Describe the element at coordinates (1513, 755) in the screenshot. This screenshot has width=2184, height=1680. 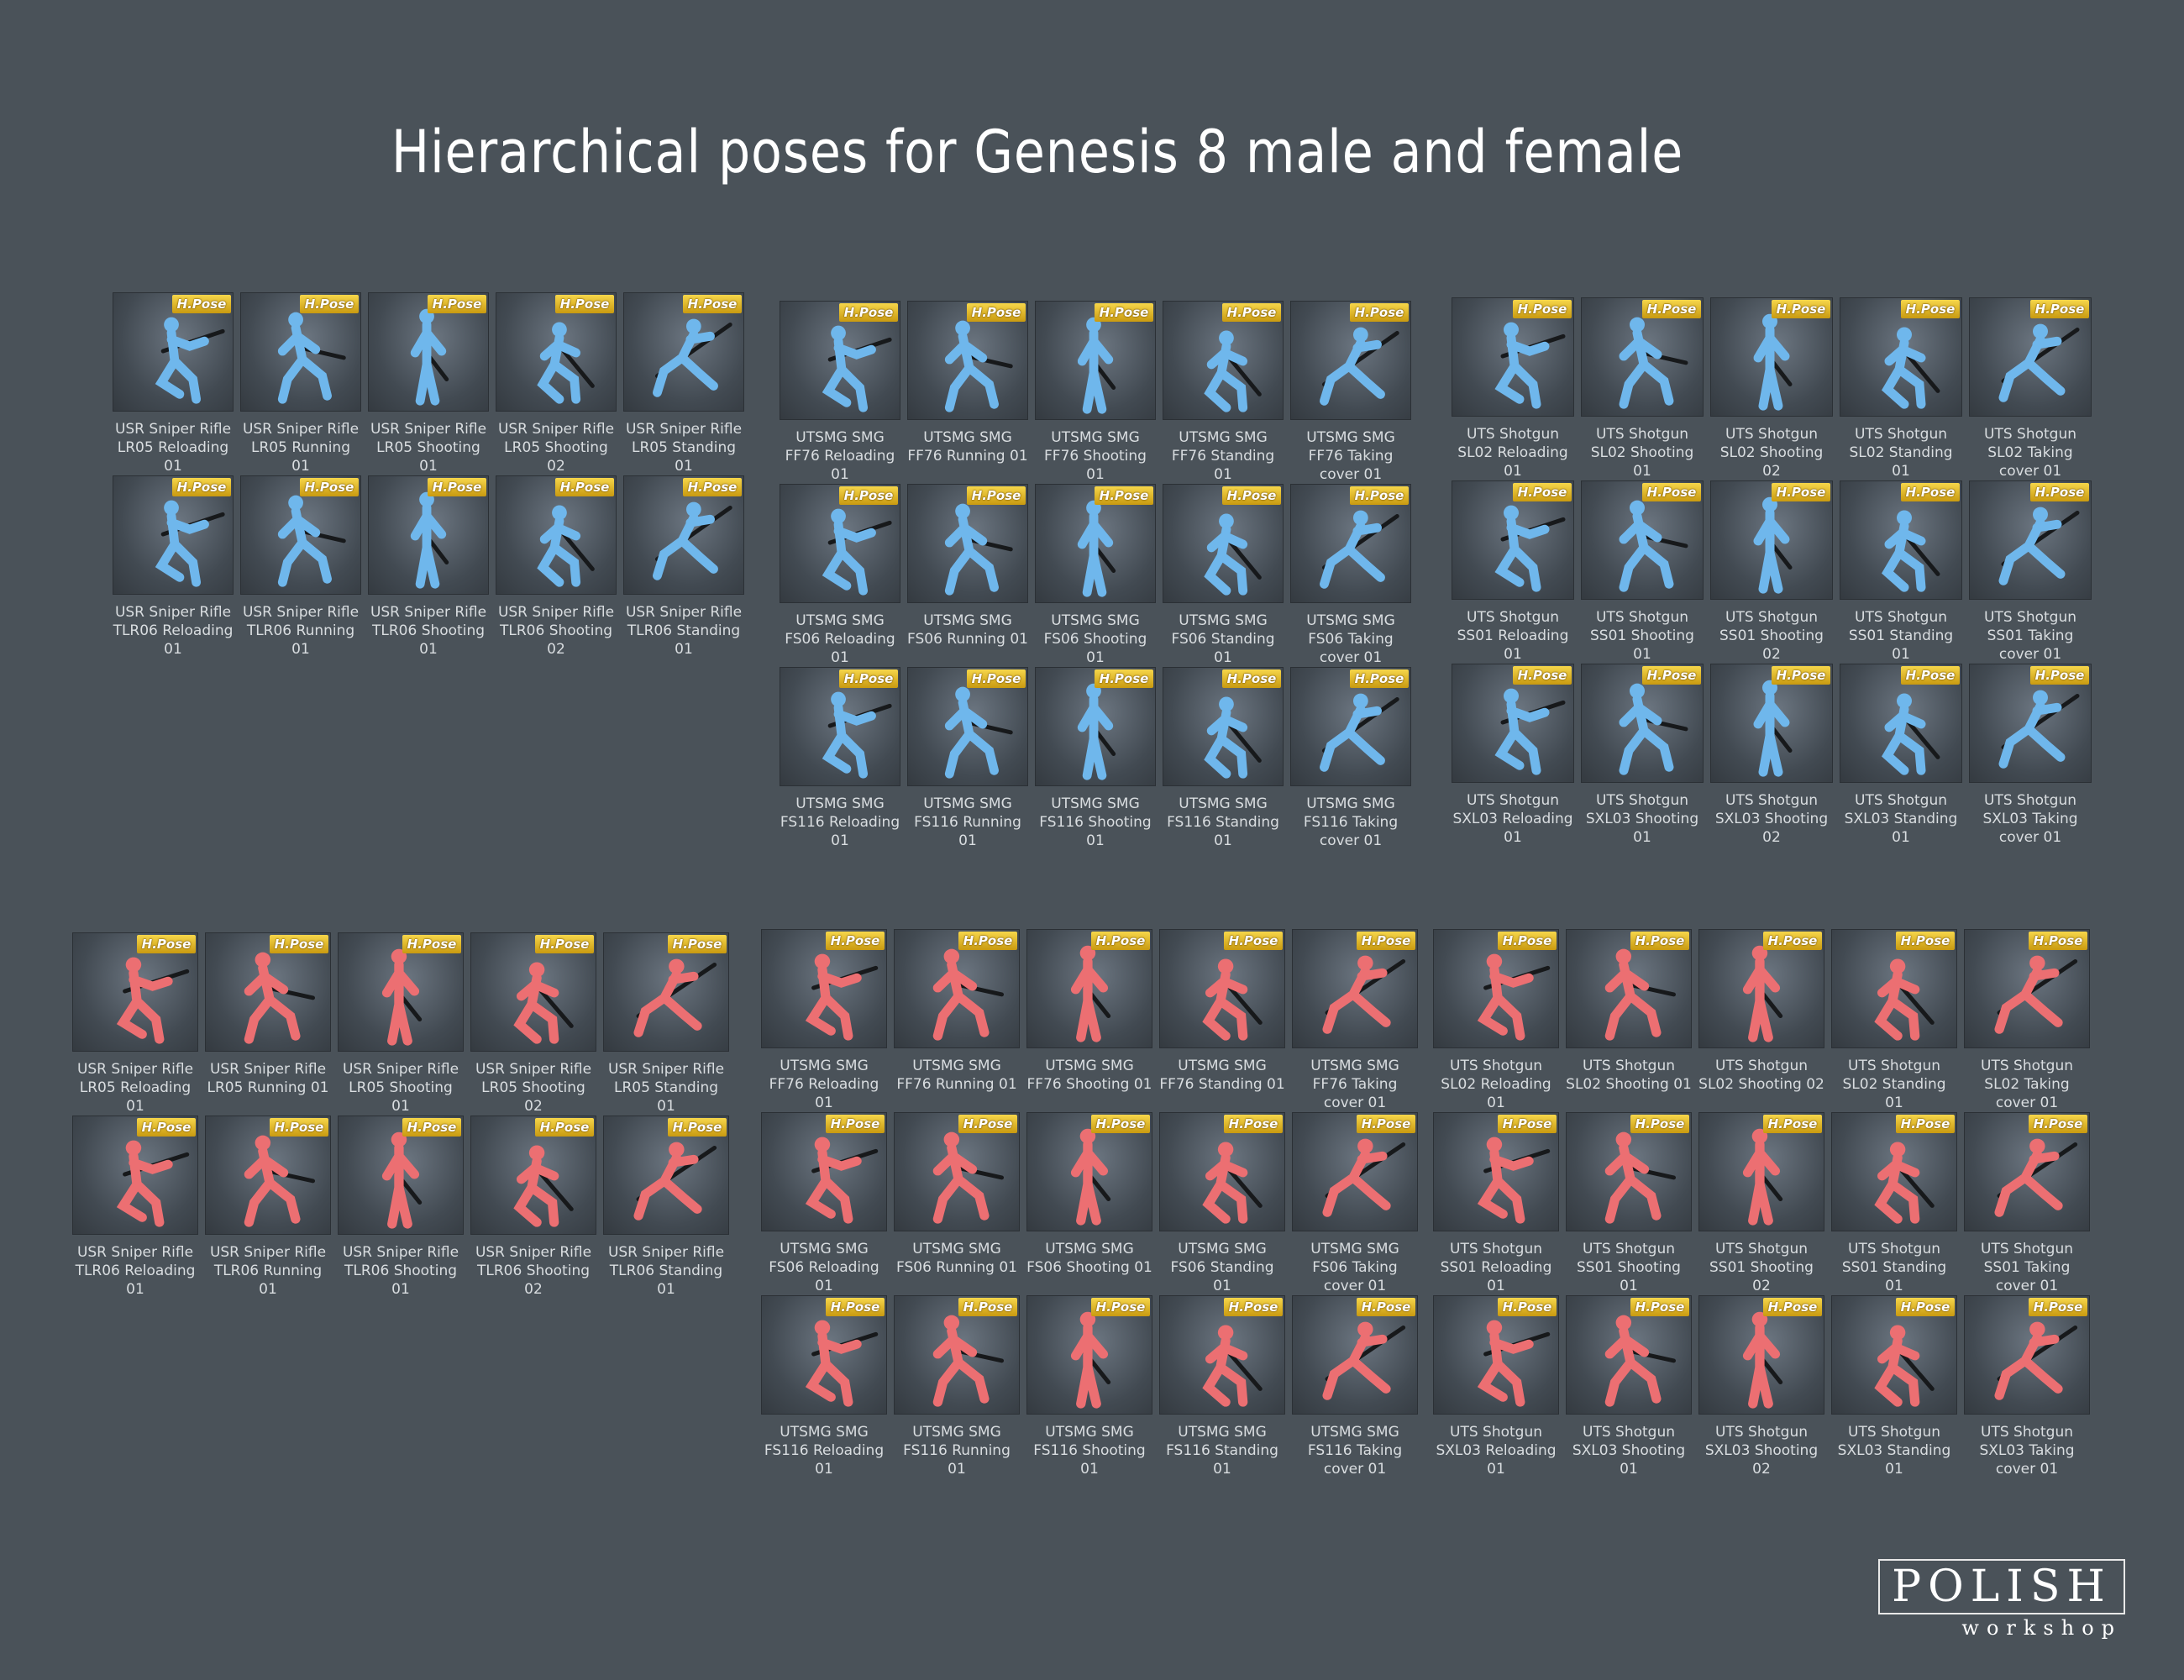
I see `pose-tile: H.Pose UTS Shotgun SXL03 Reloading 01` at that location.